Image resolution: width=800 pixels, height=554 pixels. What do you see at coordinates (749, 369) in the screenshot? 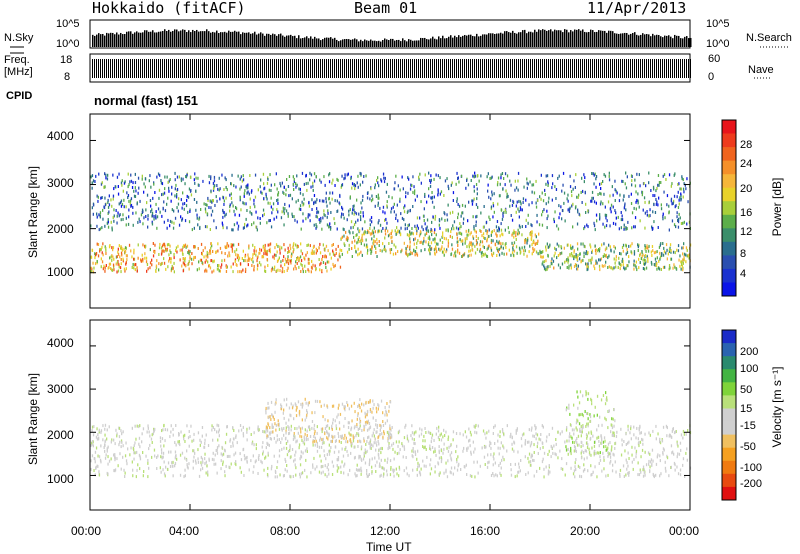
I see `velocity-cbar-tick: 100` at bounding box center [749, 369].